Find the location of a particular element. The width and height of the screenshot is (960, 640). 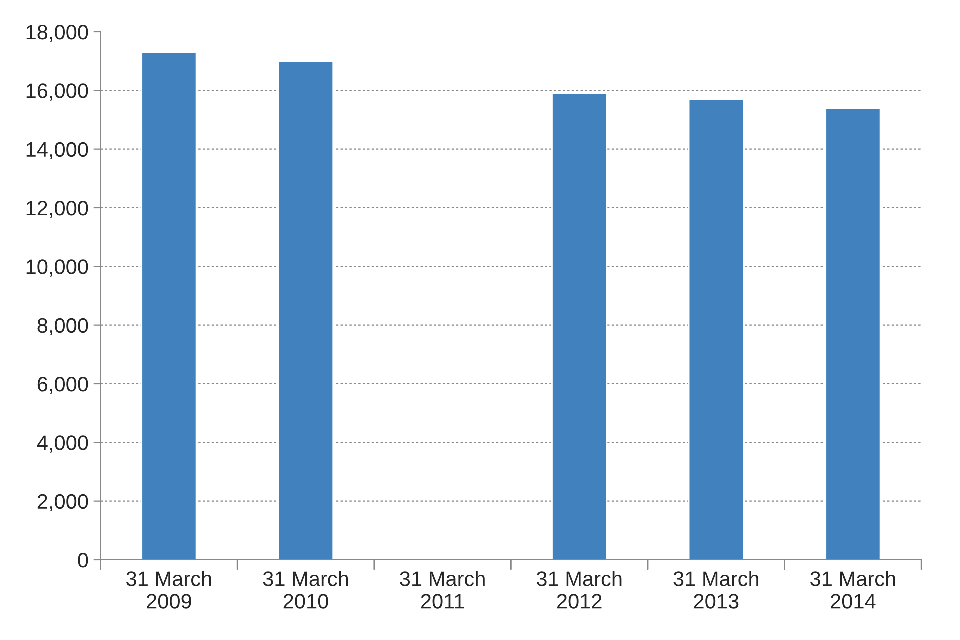

y-tick-label: 8,000 is located at coordinates (63, 327).